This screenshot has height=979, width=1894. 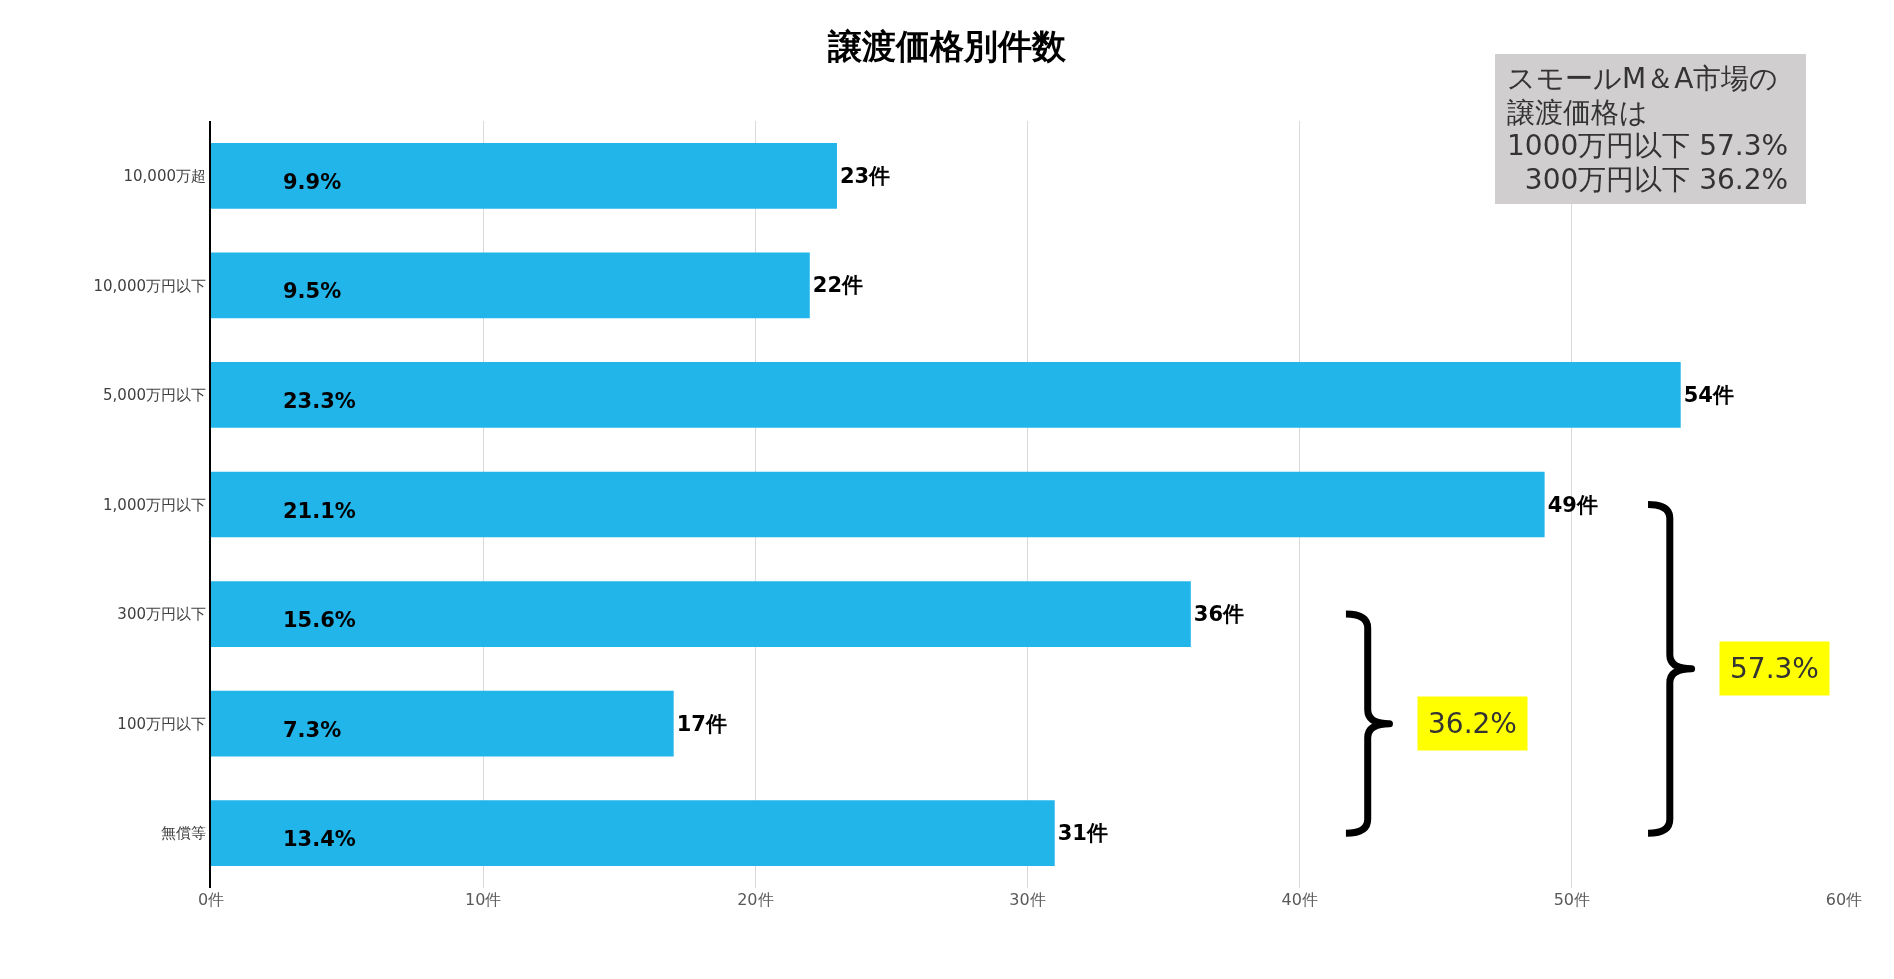 I want to click on data-label: 54件, so click(x=1708, y=394).